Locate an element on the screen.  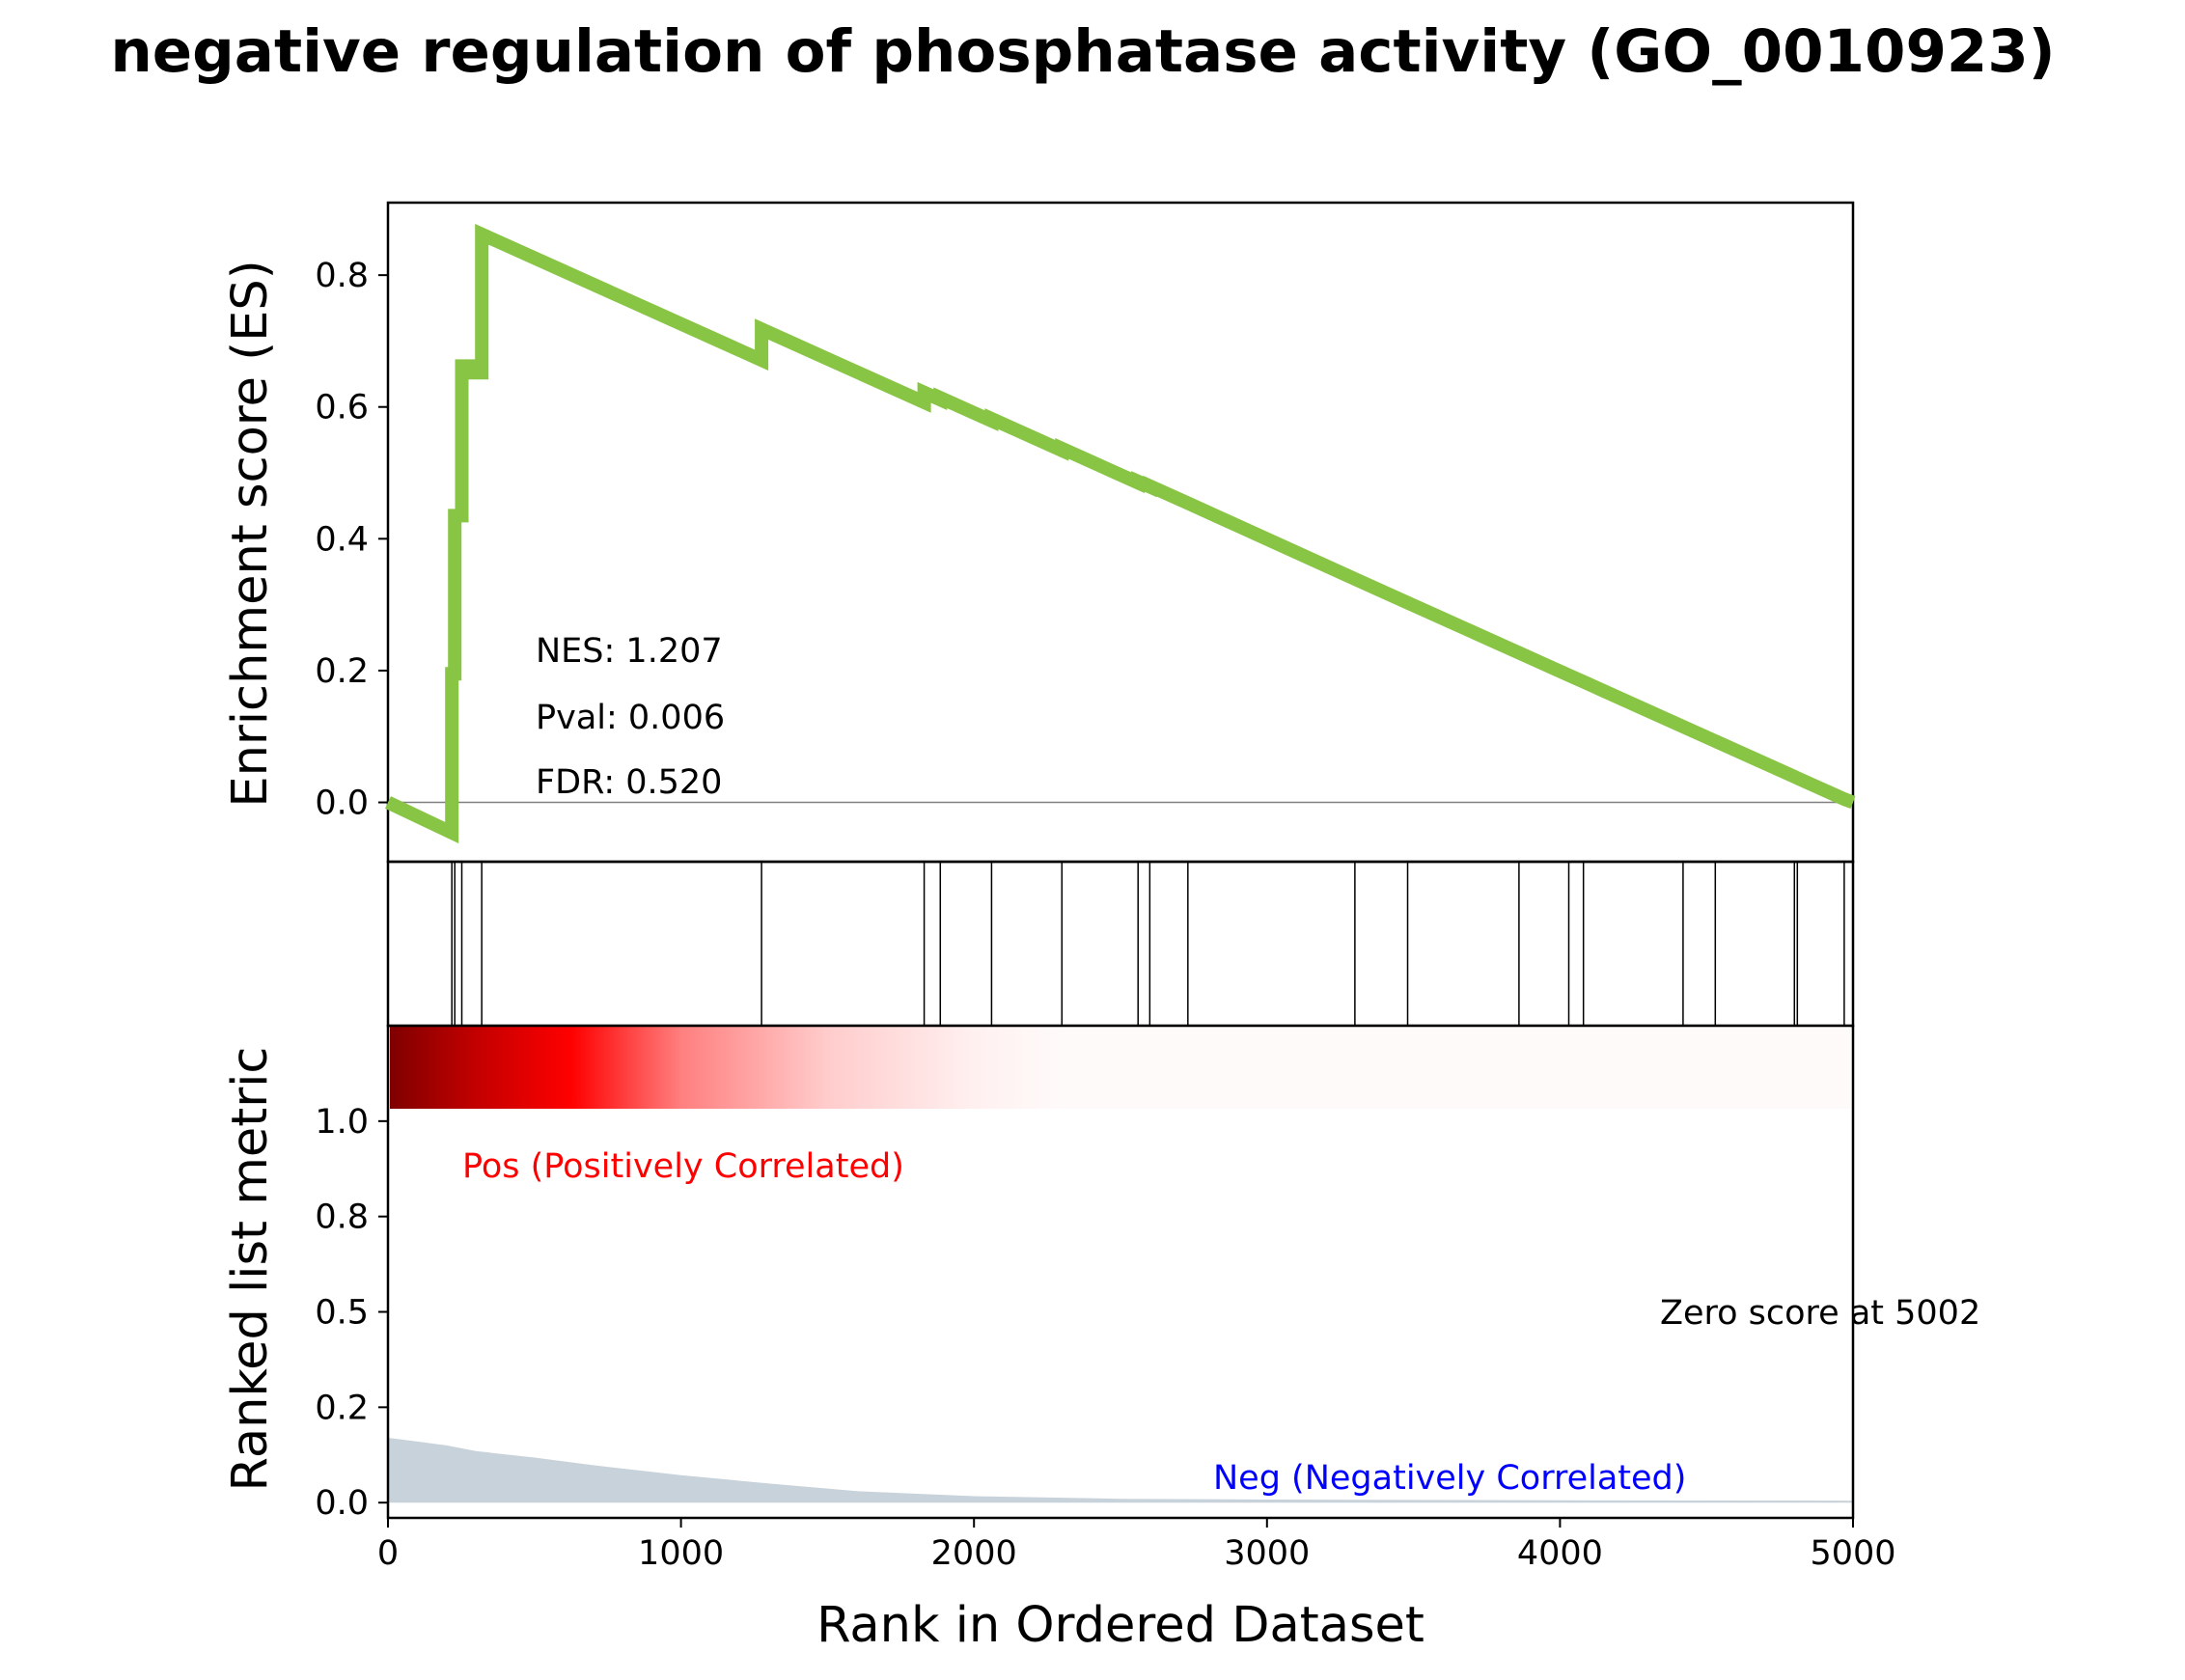
es-y-tick-label: 0.8 is located at coordinates (342, 276).